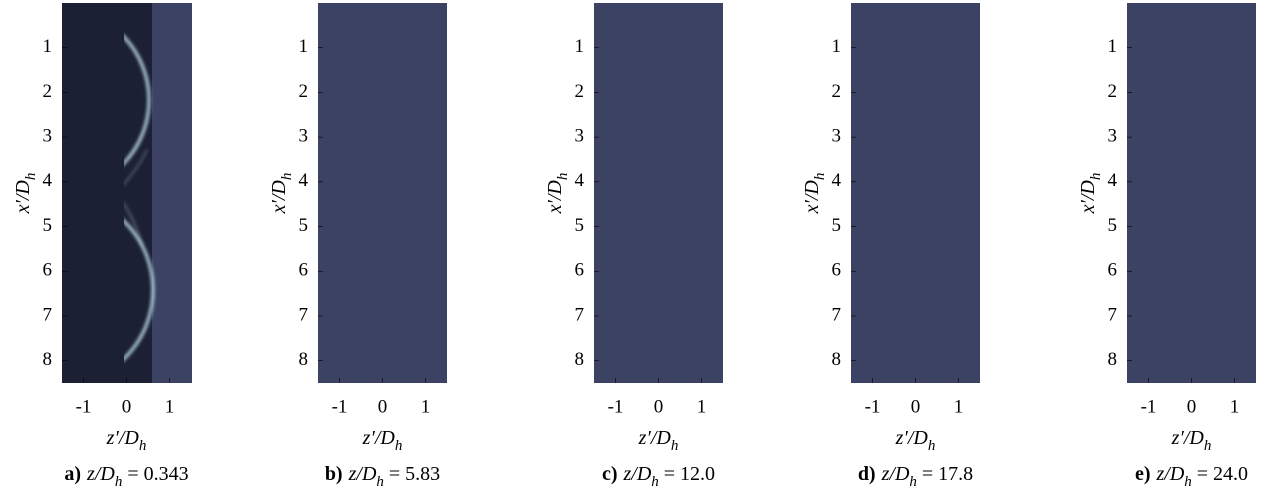 The width and height of the screenshot is (1284, 494). I want to click on panel: -1 0 1 1 2 3 4 5 6 7 8 z′/Dh x′/Dh e) z/Dh = 24.0, so click(1166, 246).